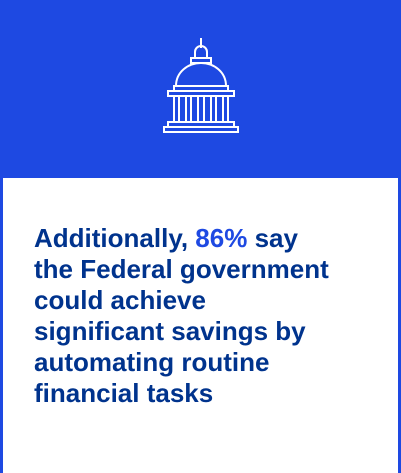  What do you see at coordinates (181, 269) in the screenshot?
I see `stat-line-2: the Federal government` at bounding box center [181, 269].